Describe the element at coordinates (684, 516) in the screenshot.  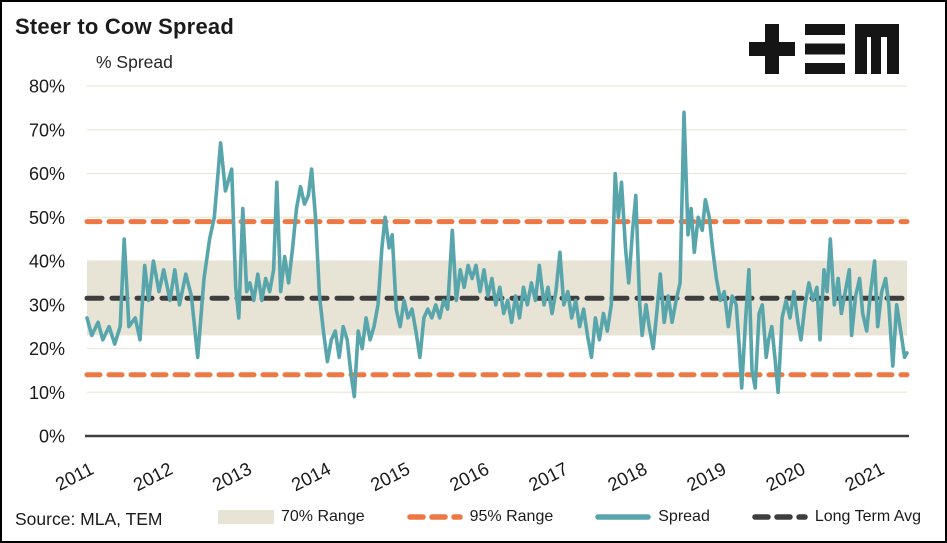
I see `legend-label: Spread` at that location.